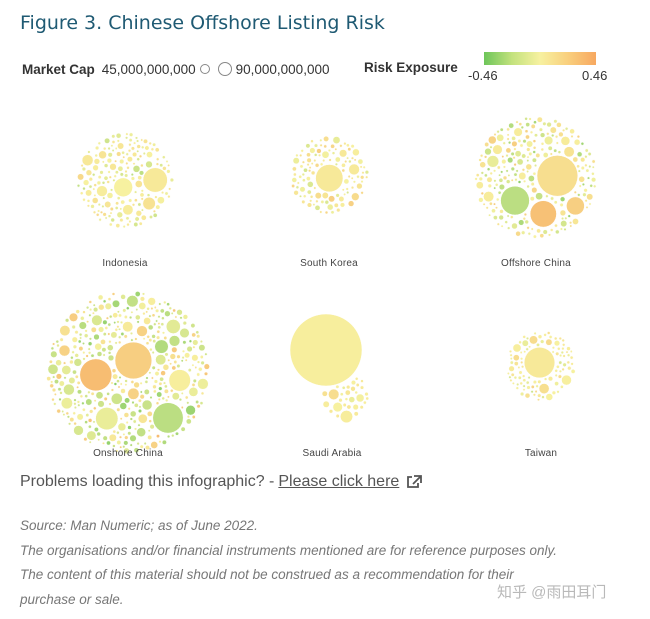 The image size is (650, 619). What do you see at coordinates (414, 482) in the screenshot?
I see `external-link-icon` at bounding box center [414, 482].